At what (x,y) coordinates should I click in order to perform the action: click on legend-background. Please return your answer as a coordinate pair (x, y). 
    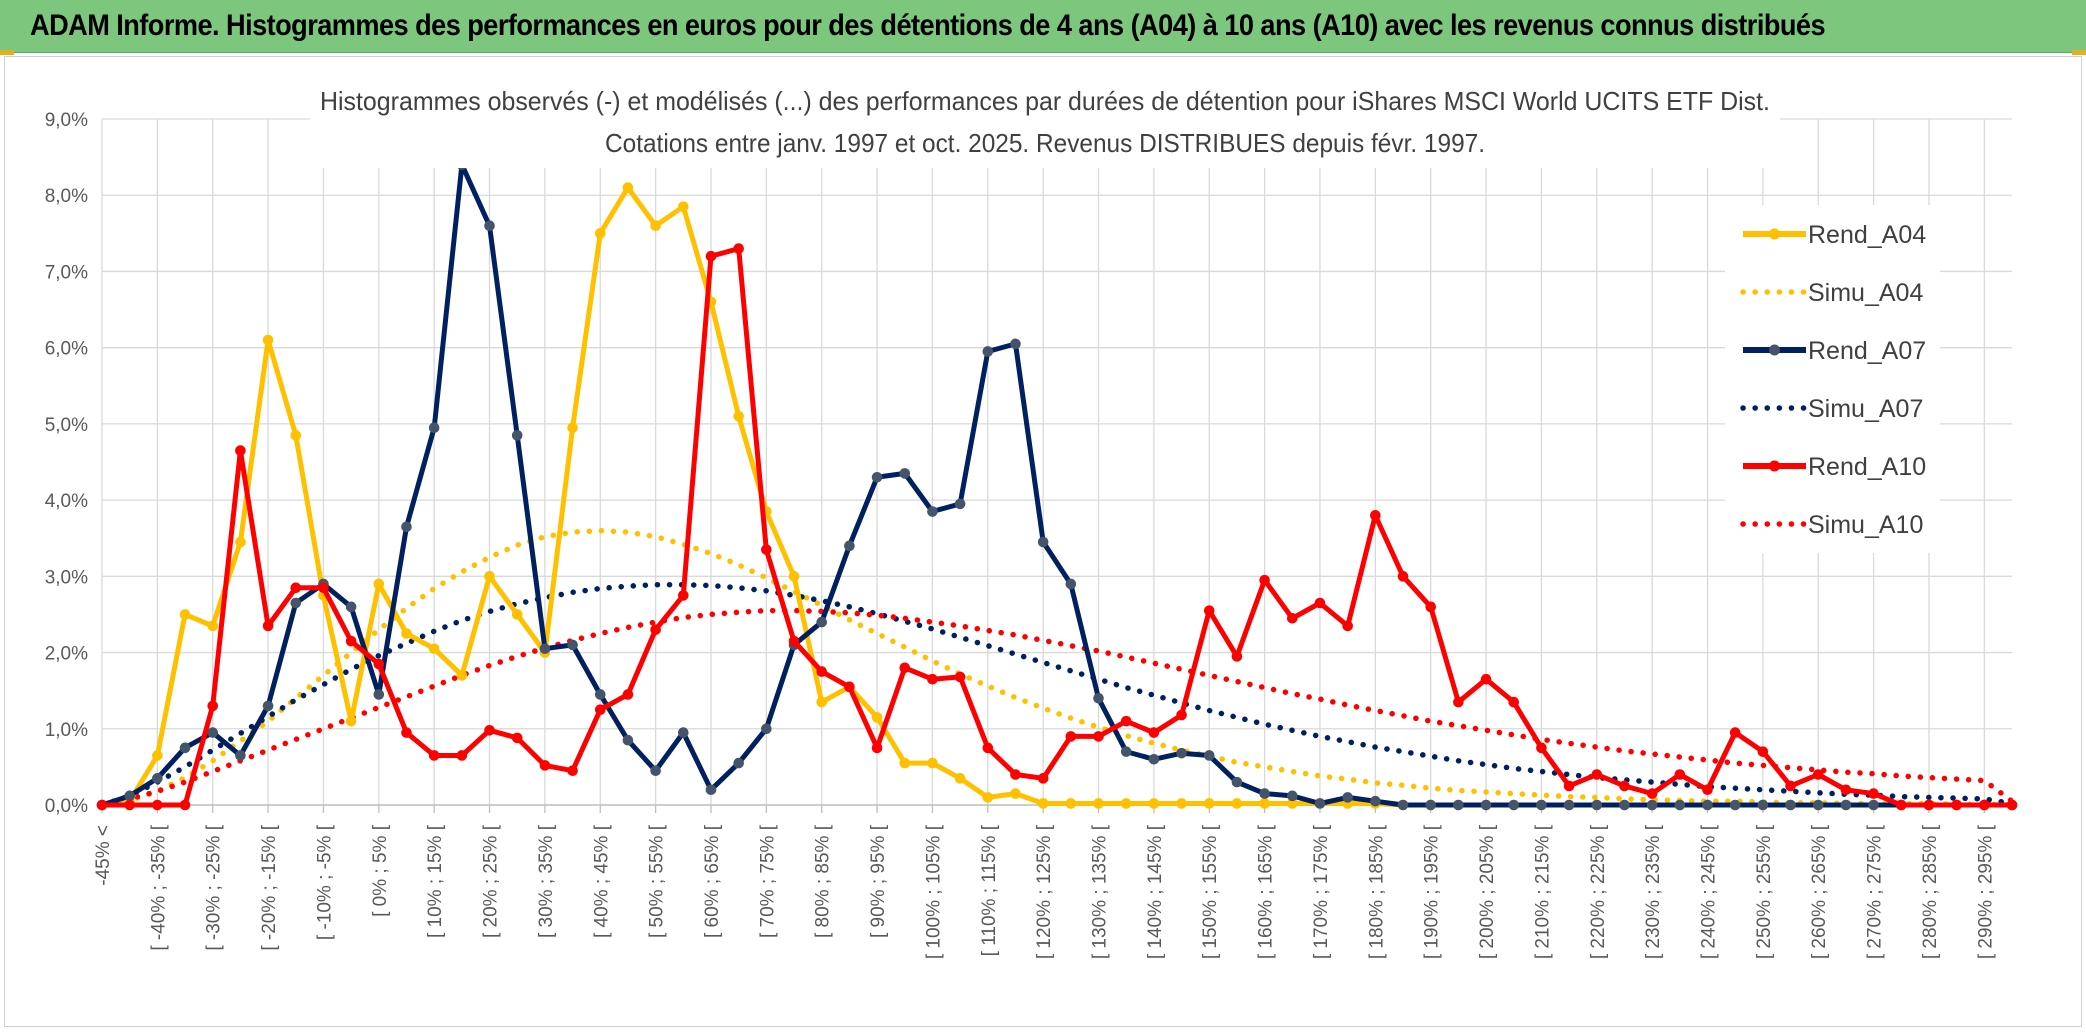
    Looking at the image, I should click on (1832, 379).